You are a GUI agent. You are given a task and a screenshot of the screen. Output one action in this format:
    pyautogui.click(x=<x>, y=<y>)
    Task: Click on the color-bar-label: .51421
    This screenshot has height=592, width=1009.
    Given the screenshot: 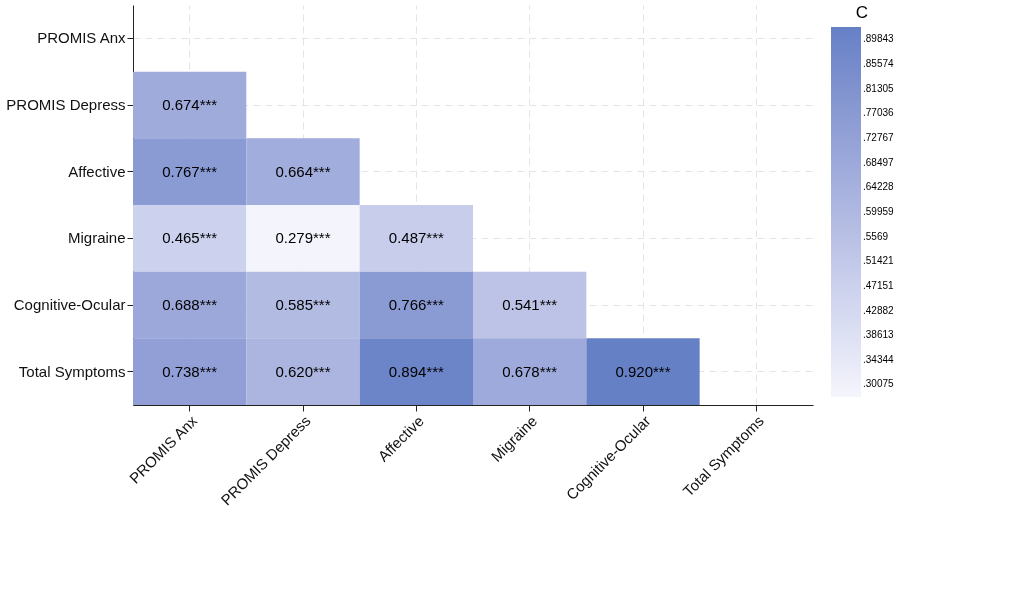 What is the action you would take?
    pyautogui.click(x=879, y=261)
    